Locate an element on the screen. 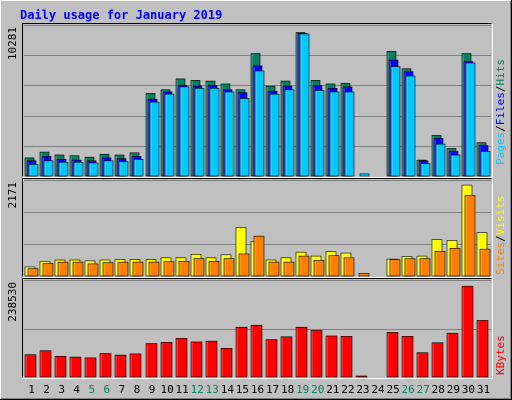 This screenshot has width=512, height=400. legend-entry-pages: Pages is located at coordinates (500, 148).